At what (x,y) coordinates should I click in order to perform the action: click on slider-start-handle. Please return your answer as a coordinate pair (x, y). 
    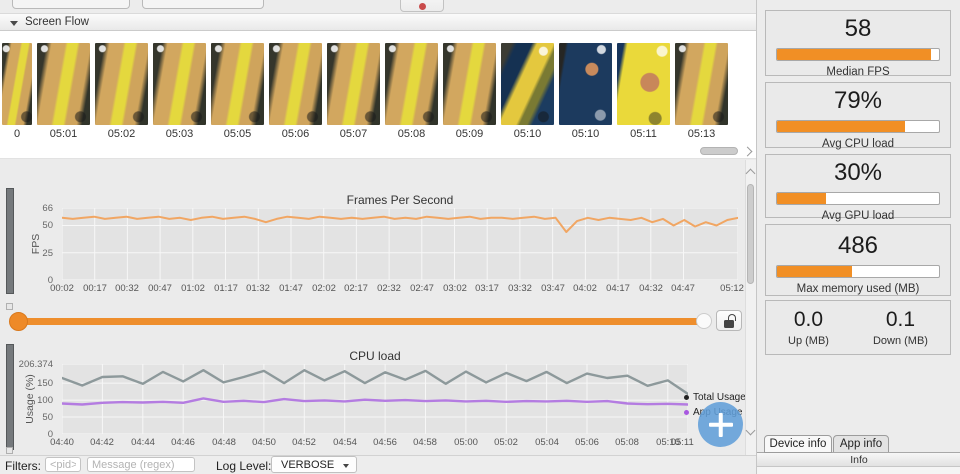
    Looking at the image, I should click on (18, 321).